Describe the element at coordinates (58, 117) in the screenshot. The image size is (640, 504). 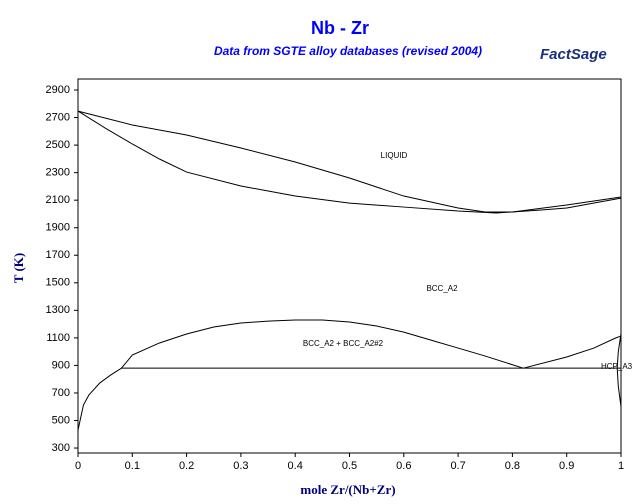
I see `y-tick-label: 2700` at that location.